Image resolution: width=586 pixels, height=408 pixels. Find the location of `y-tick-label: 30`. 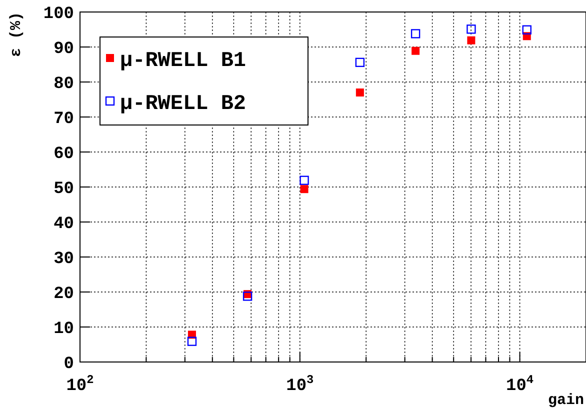

y-tick-label: 30 is located at coordinates (64, 259).